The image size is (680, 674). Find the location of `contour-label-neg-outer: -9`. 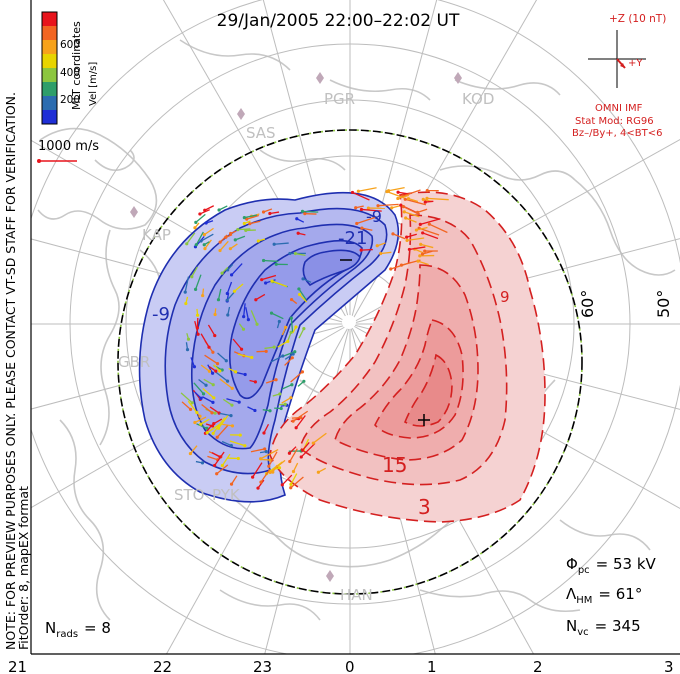

contour-label-neg-outer: -9 is located at coordinates (161, 314).